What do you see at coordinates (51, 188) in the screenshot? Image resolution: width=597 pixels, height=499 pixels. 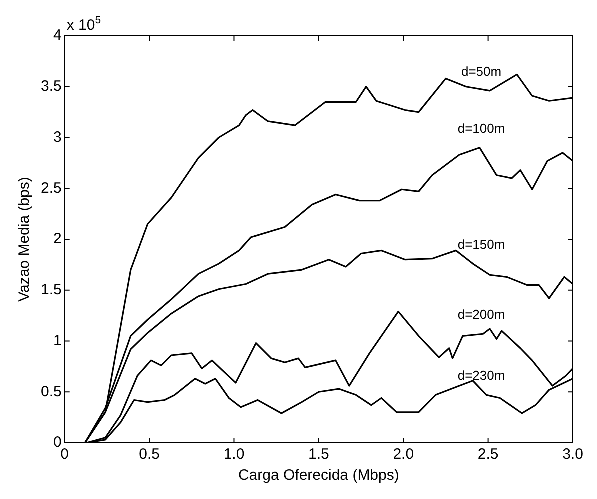 I see `y-tick-label: 2.5` at bounding box center [51, 188].